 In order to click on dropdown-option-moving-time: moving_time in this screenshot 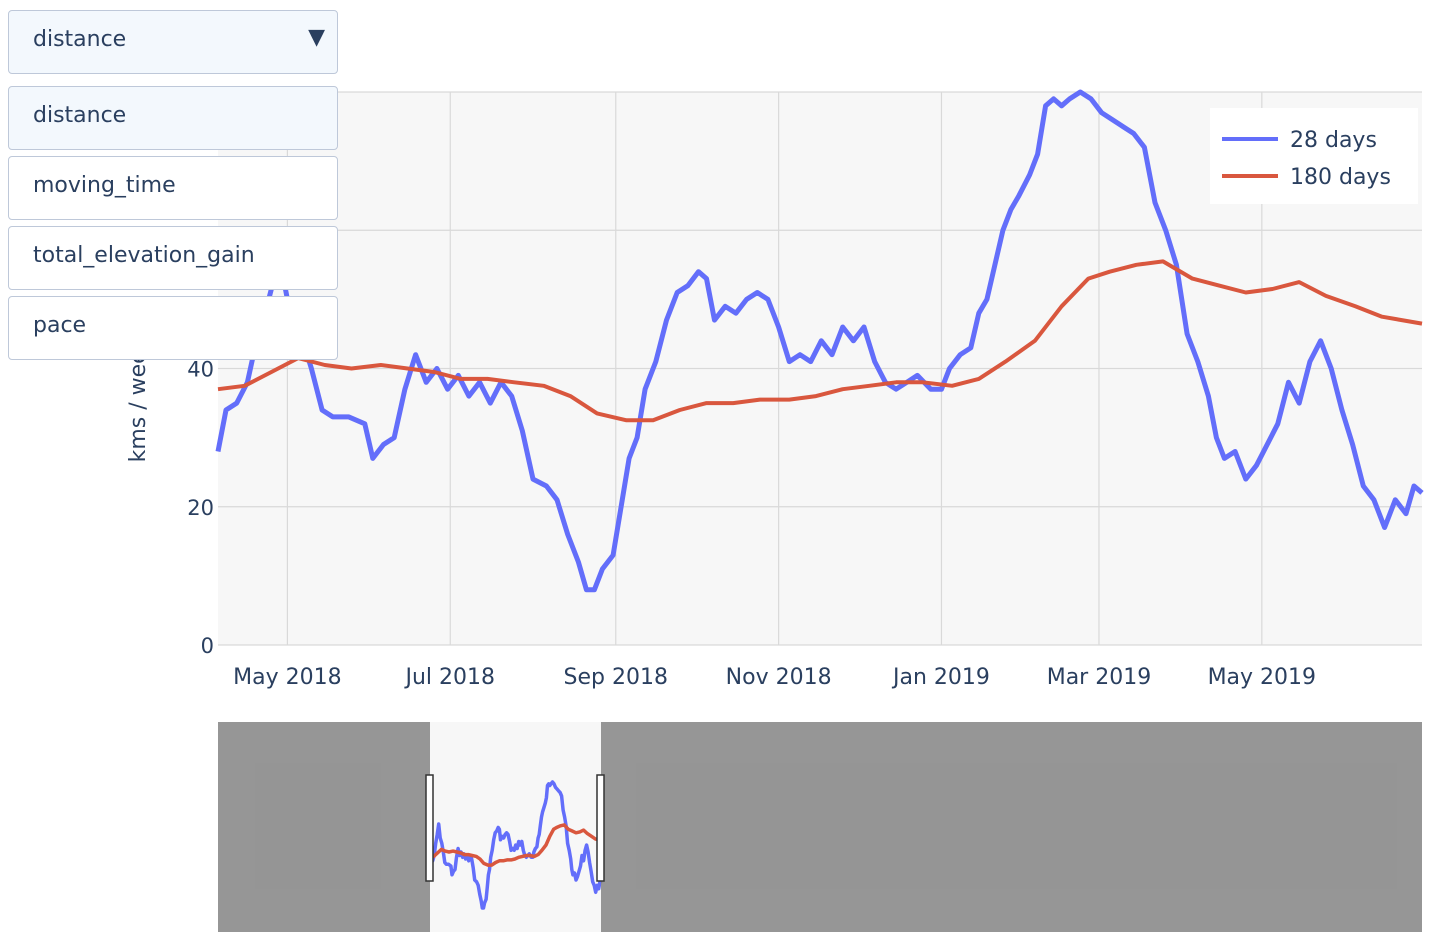, I will do `click(173, 188)`.